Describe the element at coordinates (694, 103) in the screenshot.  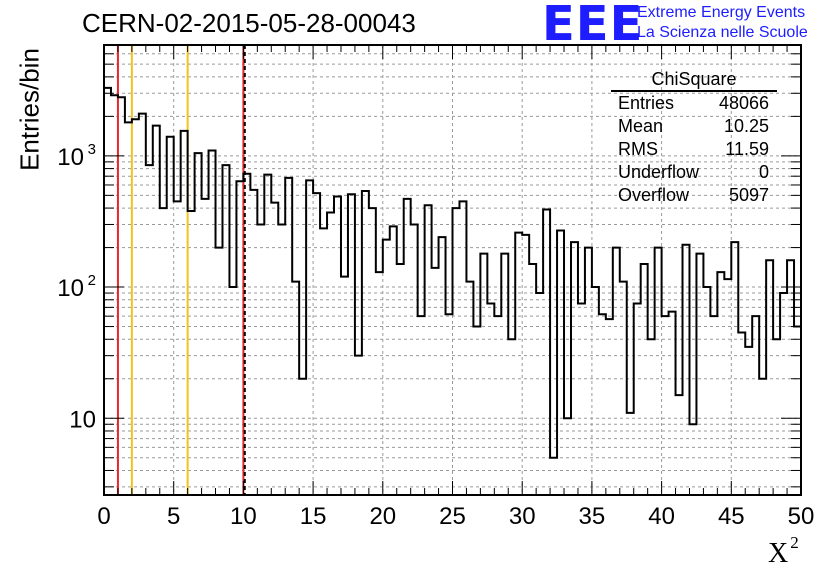
I see `stats-row-entries: Entries 48066` at that location.